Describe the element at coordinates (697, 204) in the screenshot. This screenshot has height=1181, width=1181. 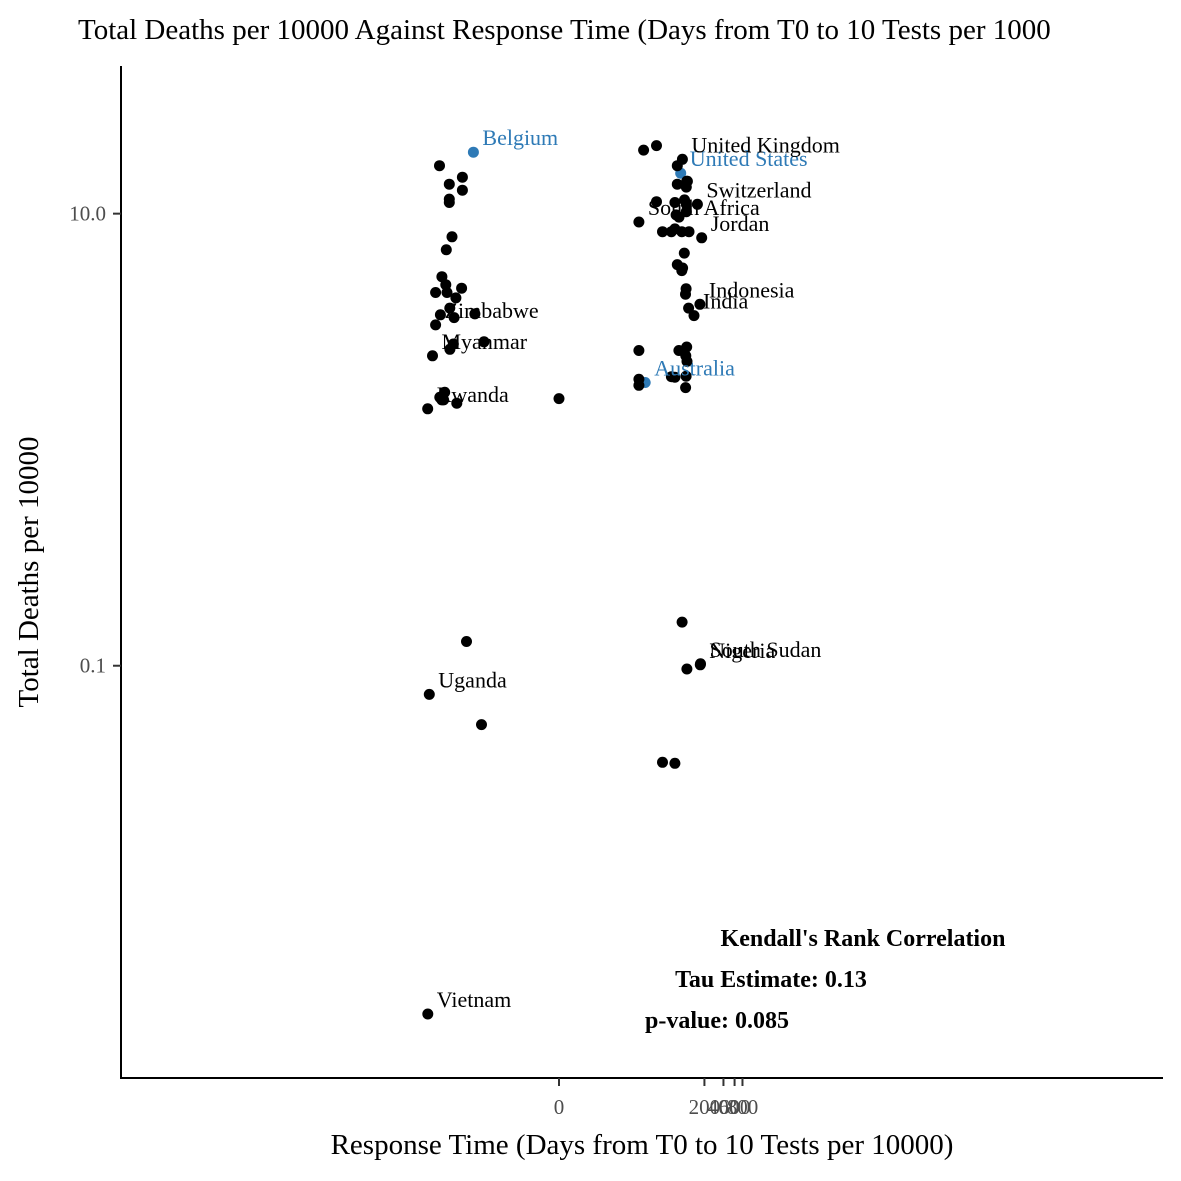
I see `data-point-switzerland` at that location.